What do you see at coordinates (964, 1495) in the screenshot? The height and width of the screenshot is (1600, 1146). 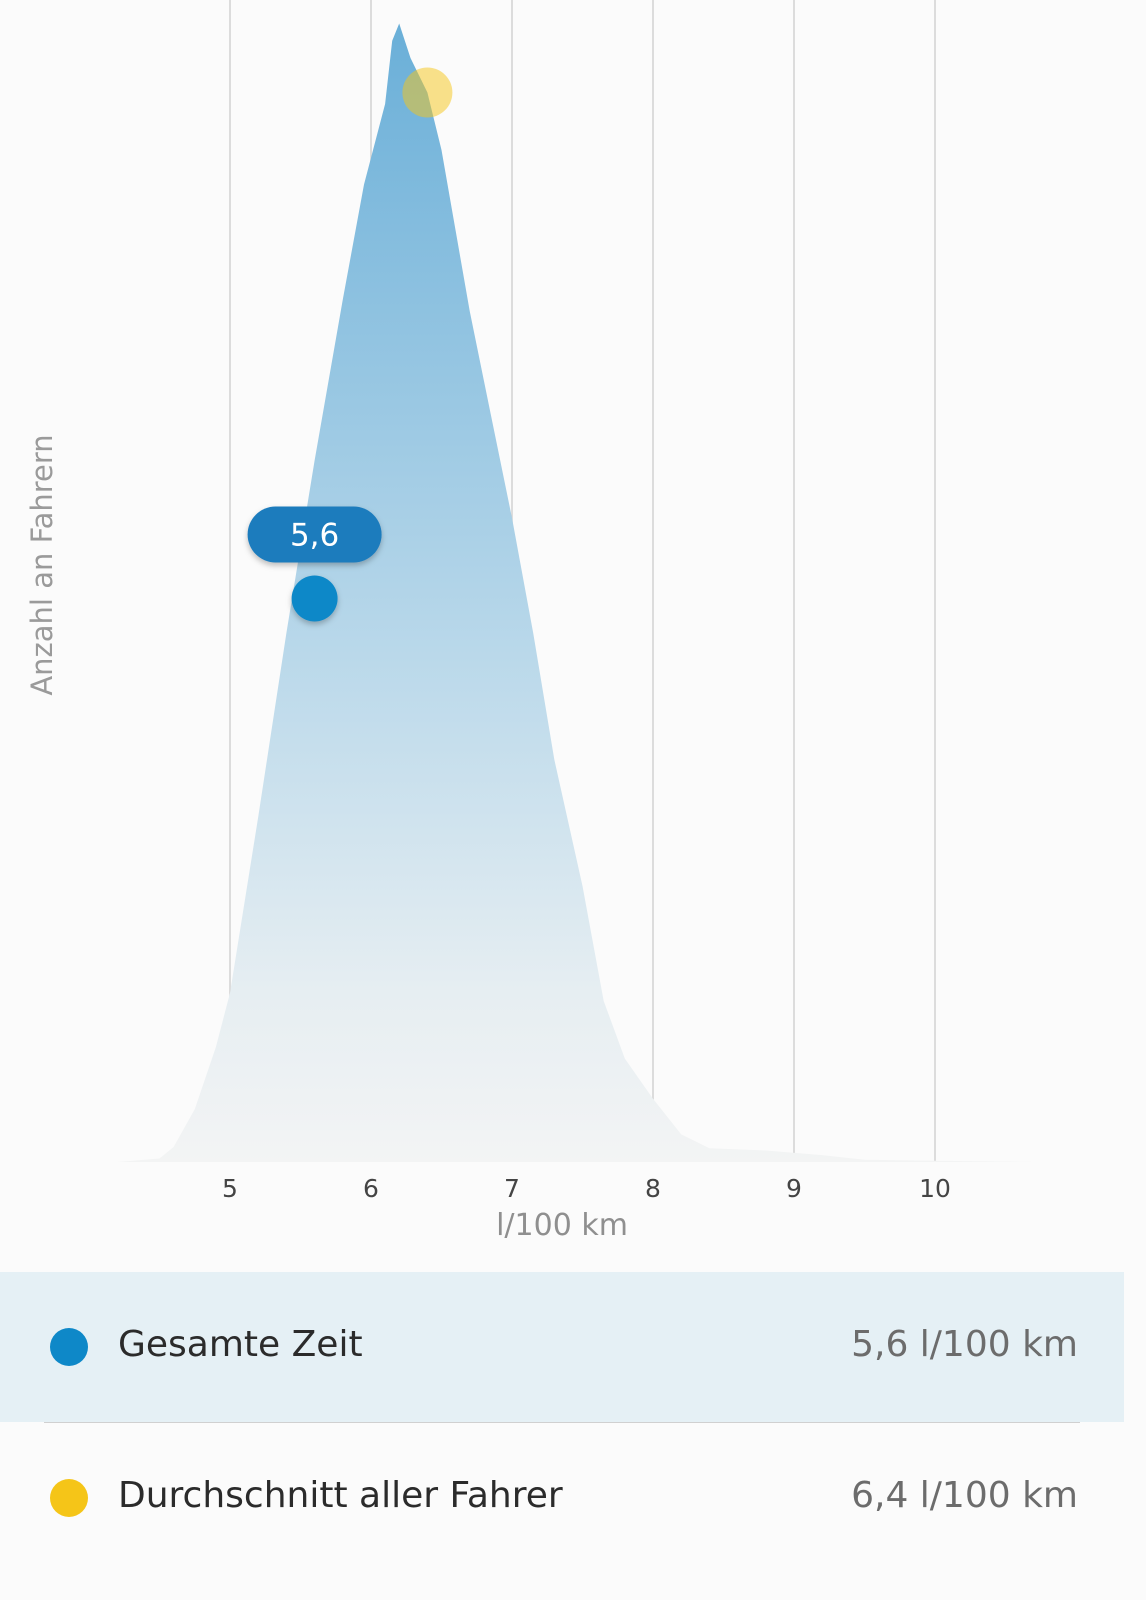 I see `legend-value: 6,4 l/100 km` at bounding box center [964, 1495].